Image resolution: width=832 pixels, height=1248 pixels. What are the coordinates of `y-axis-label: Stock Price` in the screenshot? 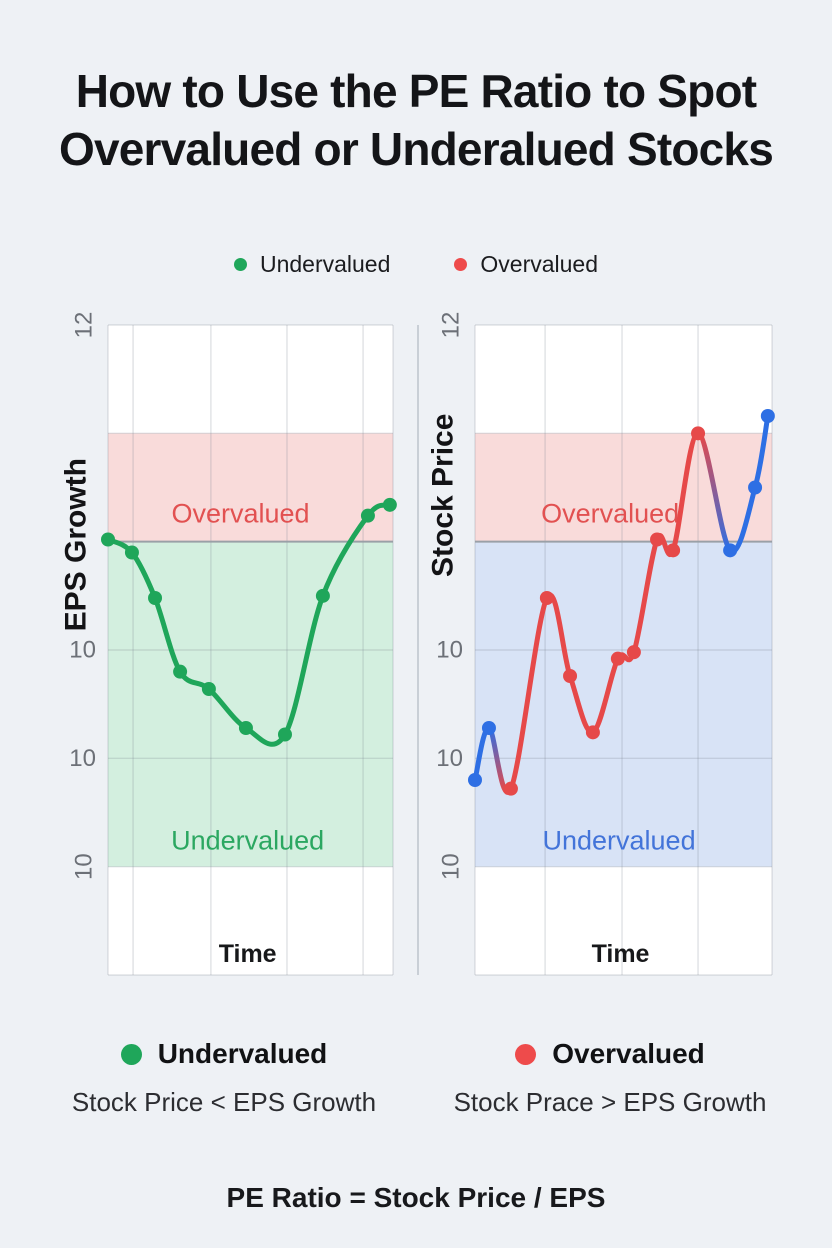 It's located at (443, 495).